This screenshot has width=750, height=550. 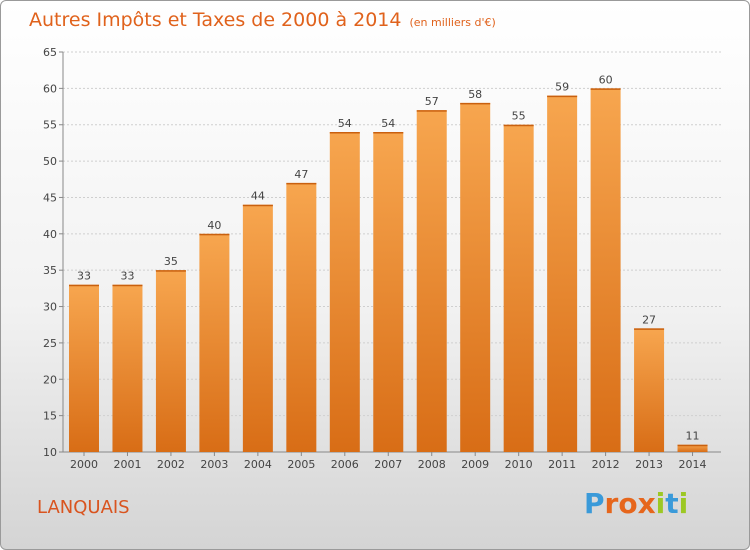 I want to click on chart-unit: (en milliers d'€), so click(x=452, y=22).